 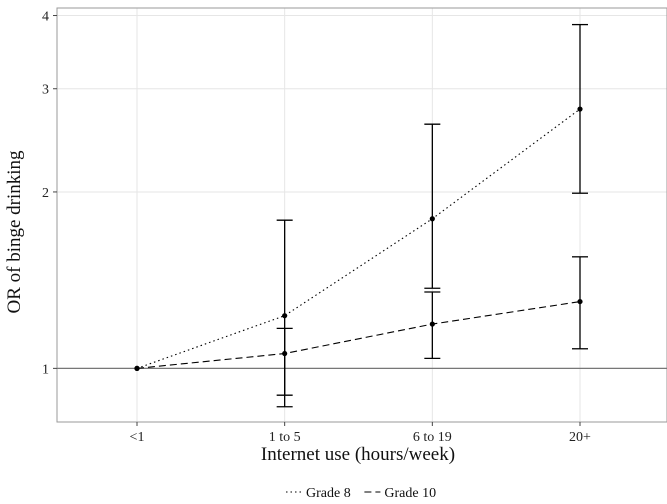 I want to click on legend: Grade 8 Grade 10, so click(x=361, y=493).